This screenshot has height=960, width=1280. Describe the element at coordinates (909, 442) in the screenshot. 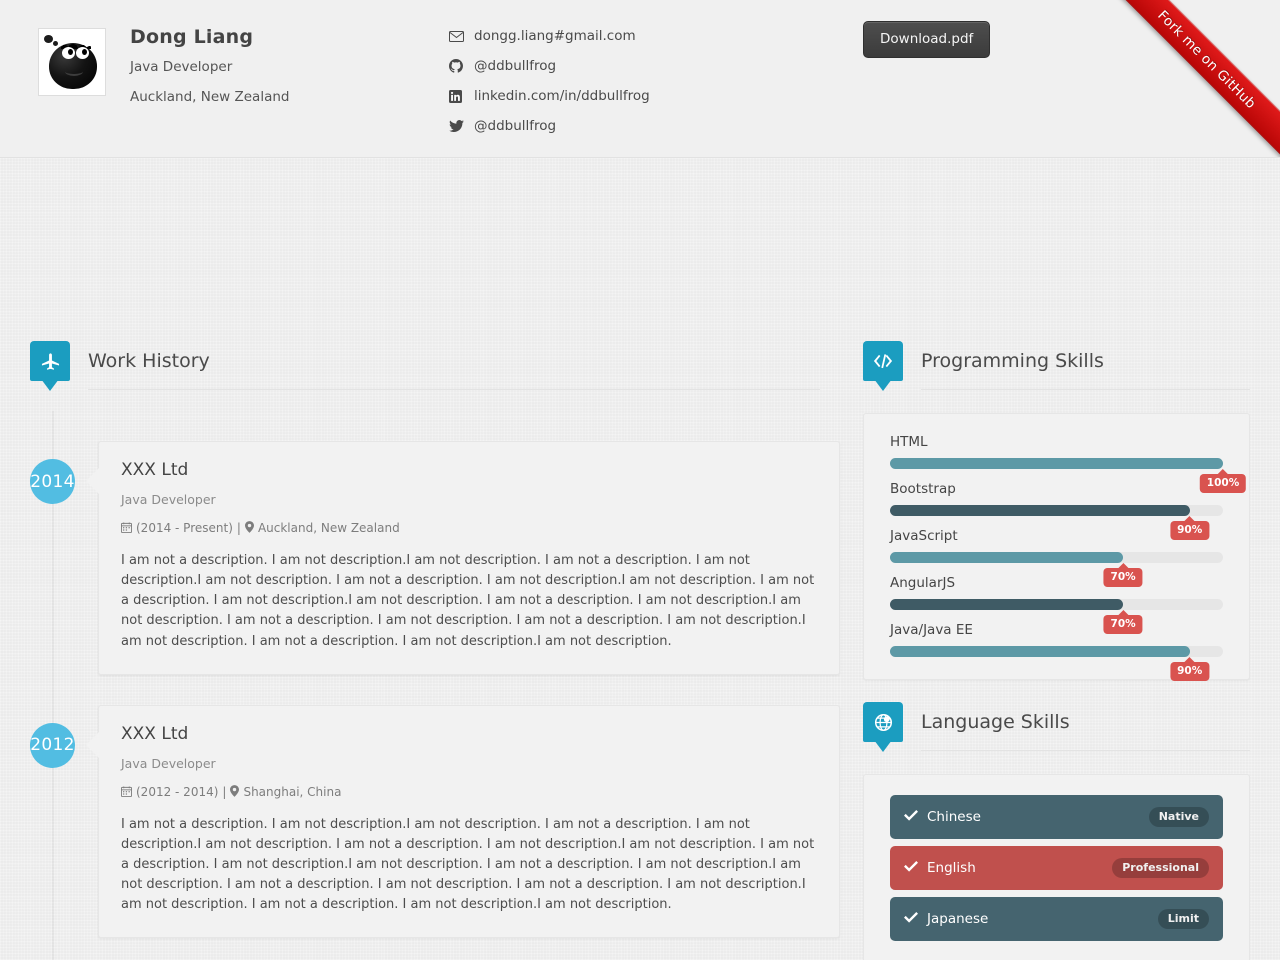

I see `skill-label: HTML` at that location.